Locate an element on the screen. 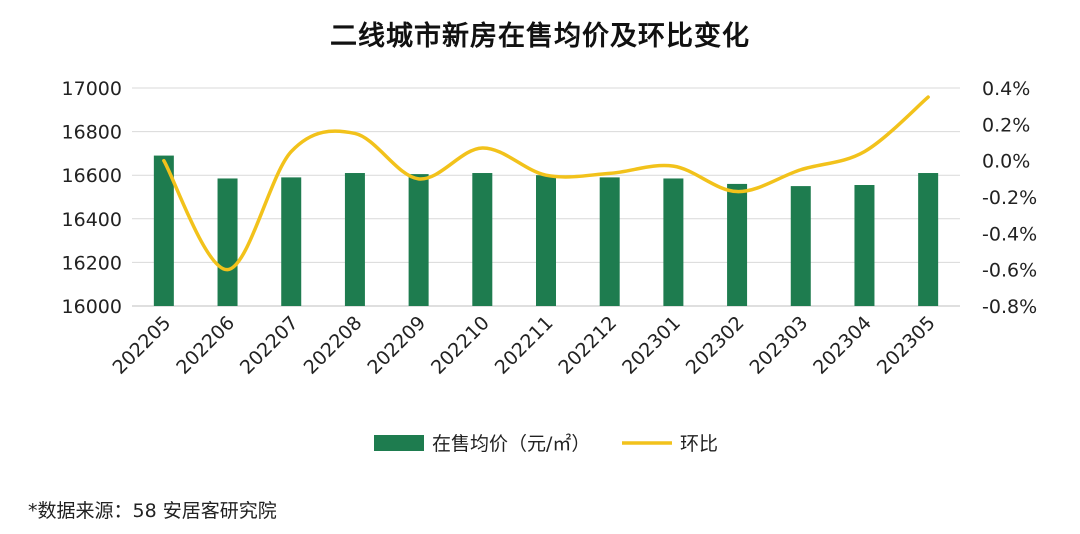 The image size is (1080, 534). right-tick-label: -0.6% is located at coordinates (1009, 271).